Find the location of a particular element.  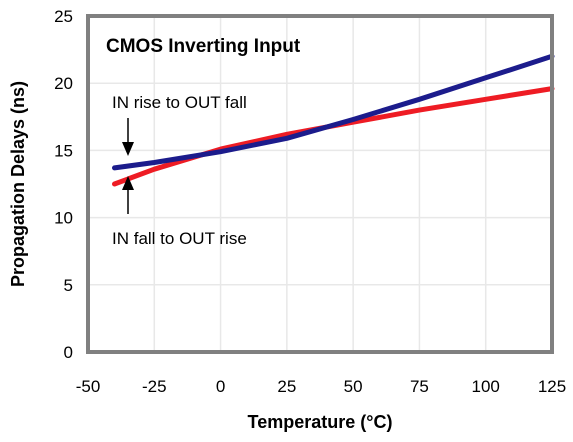

x-tick-label: -25 is located at coordinates (154, 386).